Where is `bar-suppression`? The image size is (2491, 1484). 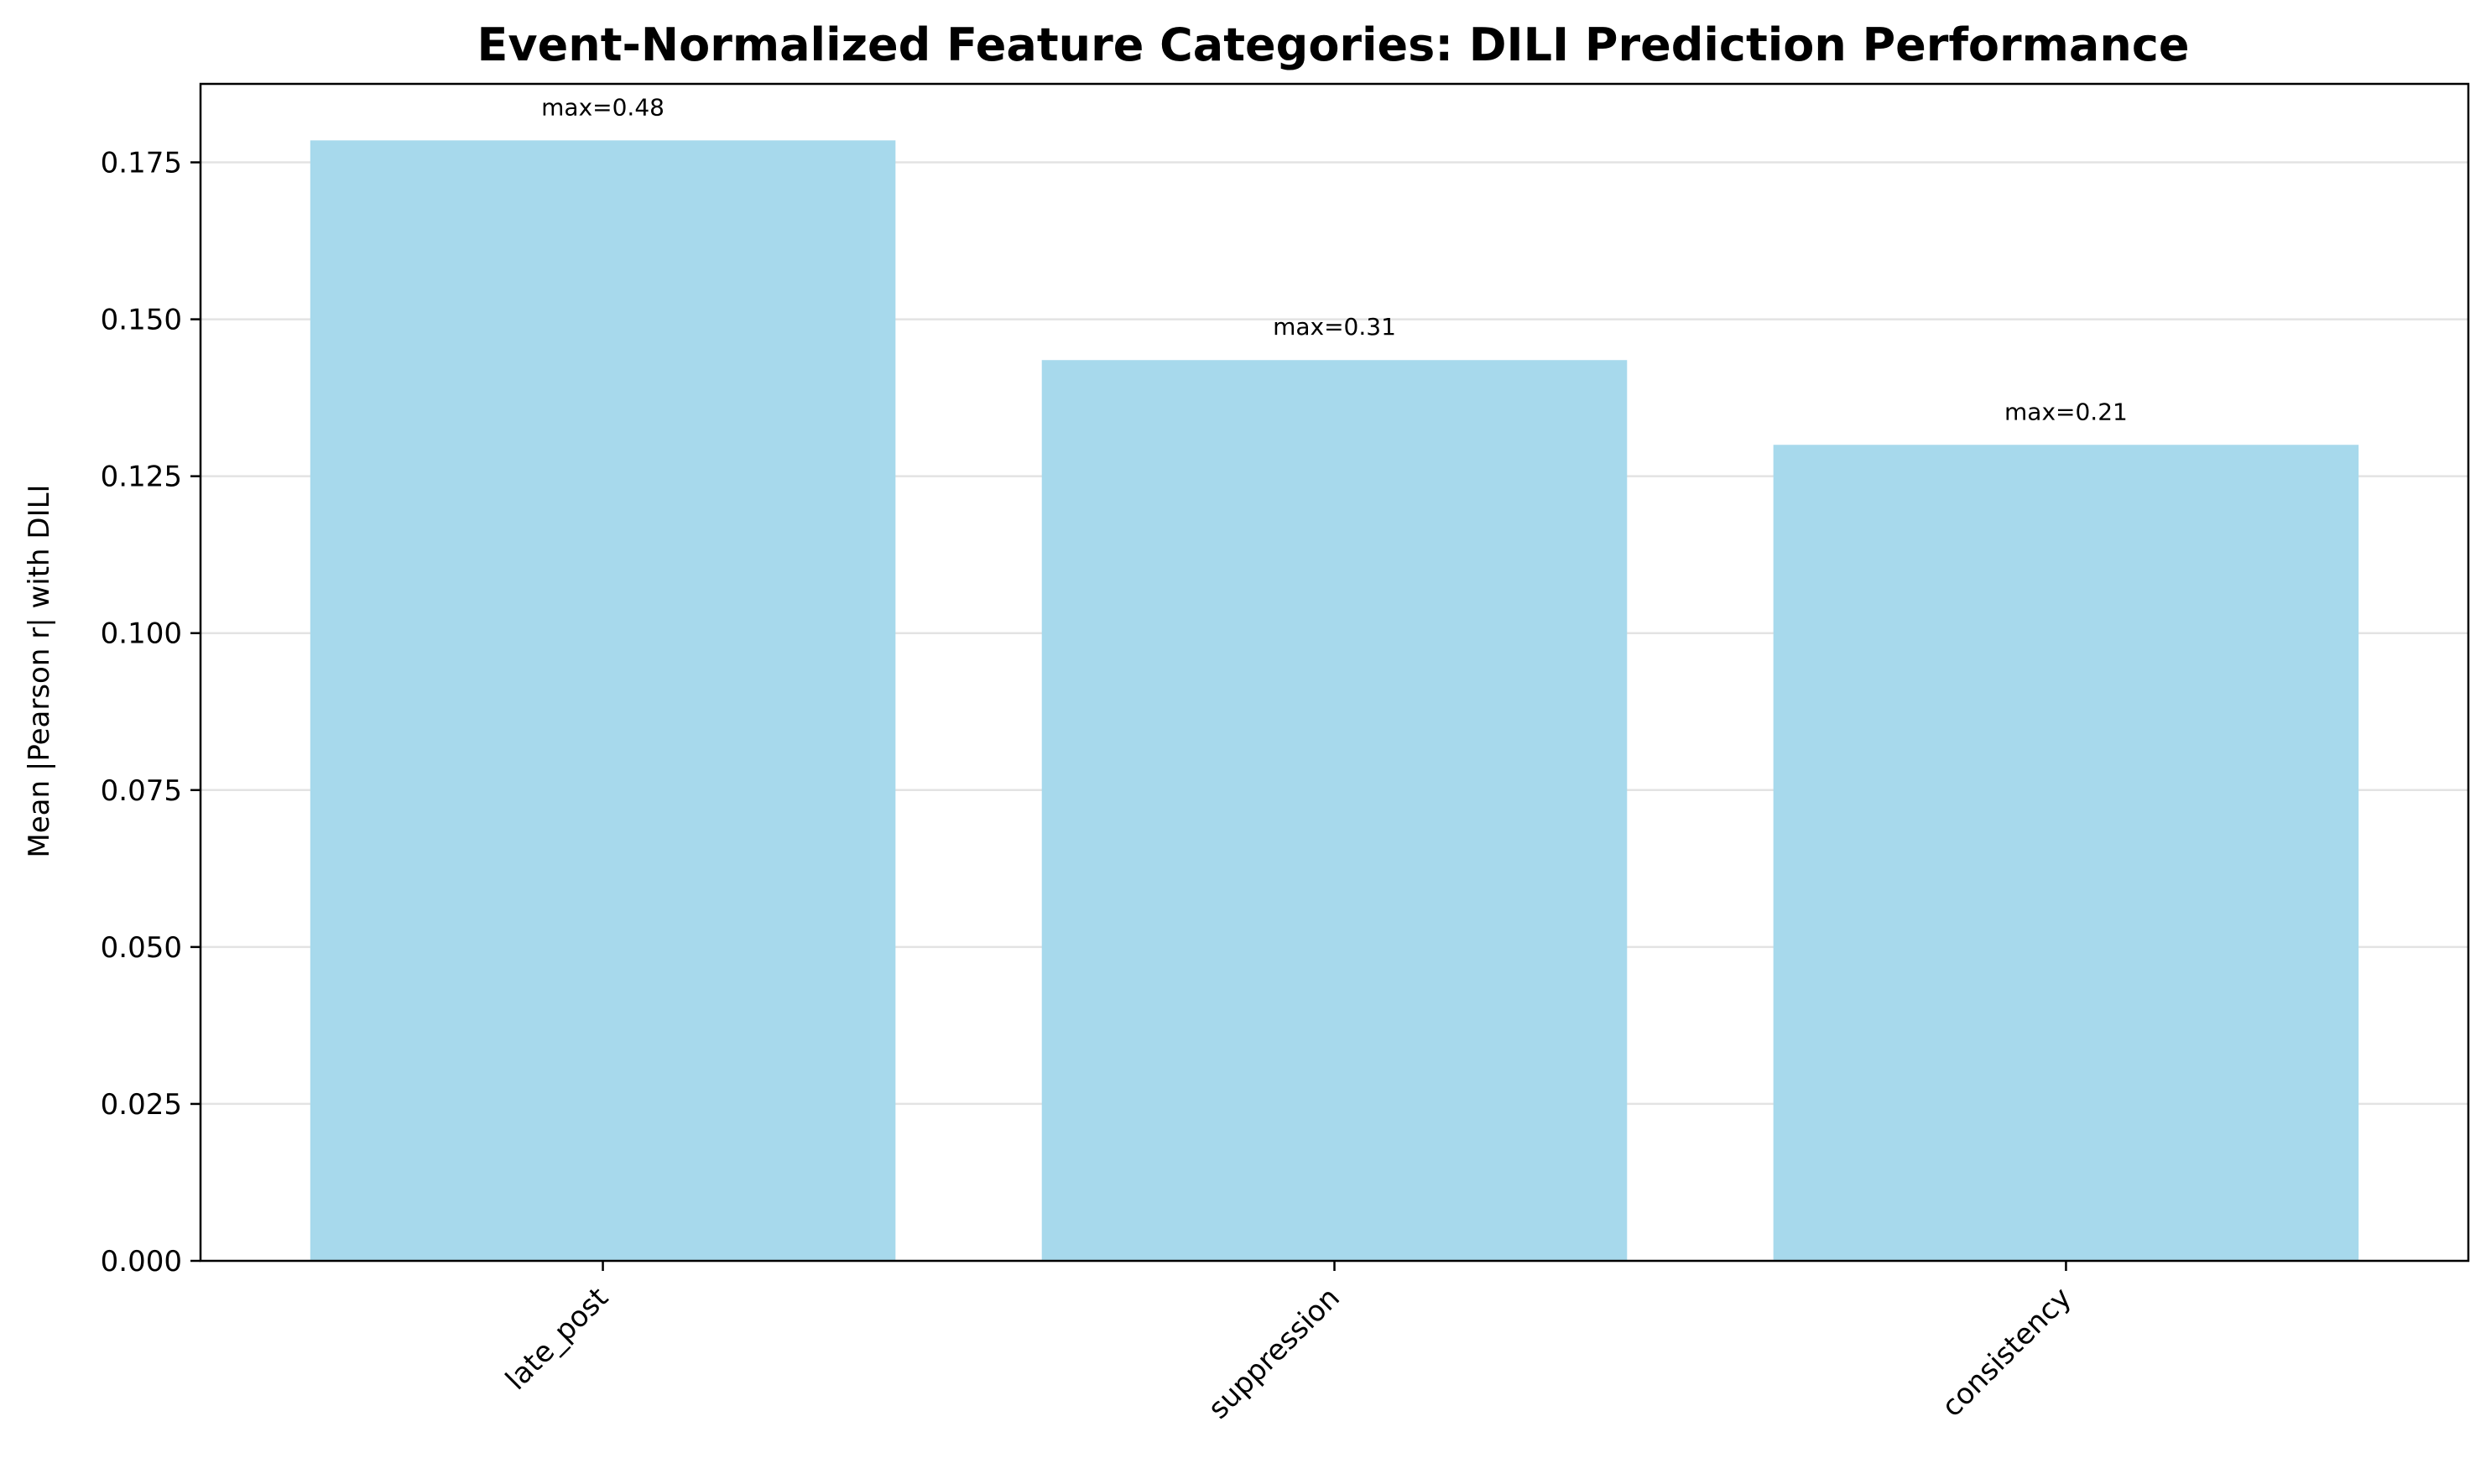
bar-suppression is located at coordinates (1334, 811).